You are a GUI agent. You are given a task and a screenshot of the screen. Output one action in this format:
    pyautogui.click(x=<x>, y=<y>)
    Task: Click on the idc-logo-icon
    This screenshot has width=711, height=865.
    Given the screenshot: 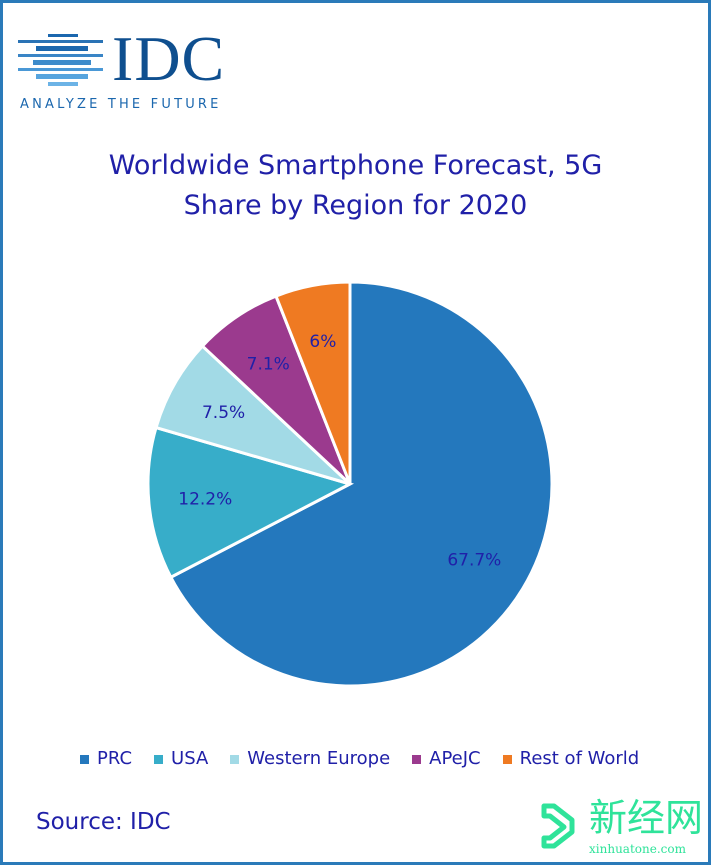 What is the action you would take?
    pyautogui.click(x=60, y=60)
    